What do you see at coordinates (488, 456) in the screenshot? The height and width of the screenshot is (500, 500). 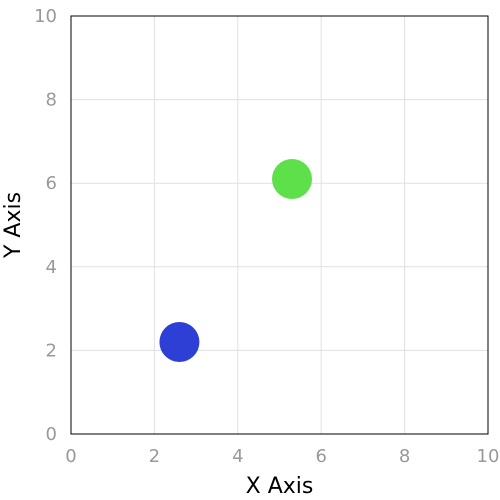 I see `x-tick-label: 10` at bounding box center [488, 456].